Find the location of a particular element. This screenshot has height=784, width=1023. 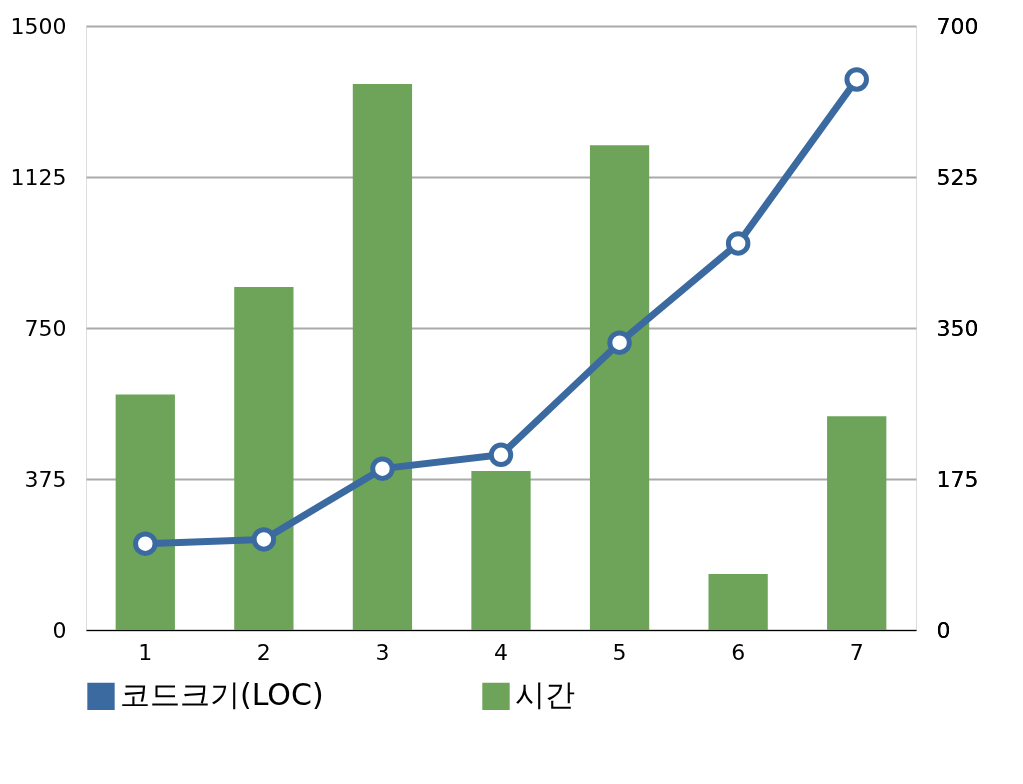

y-tick-label: 750 is located at coordinates (45, 328).